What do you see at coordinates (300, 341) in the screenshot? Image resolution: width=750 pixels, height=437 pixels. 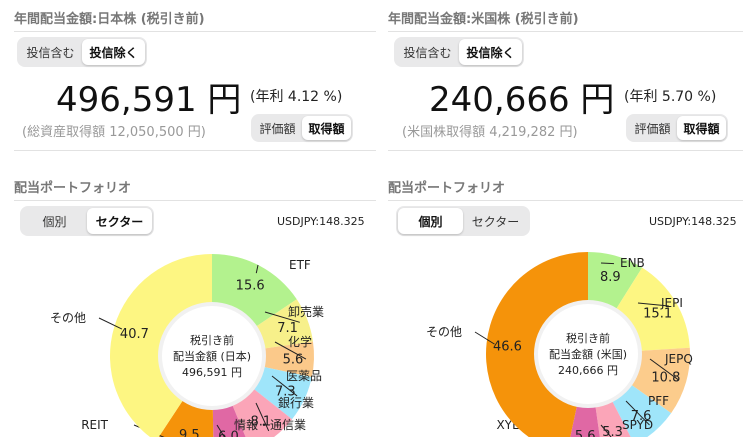 I see `slice-category-label: 化学` at bounding box center [300, 341].